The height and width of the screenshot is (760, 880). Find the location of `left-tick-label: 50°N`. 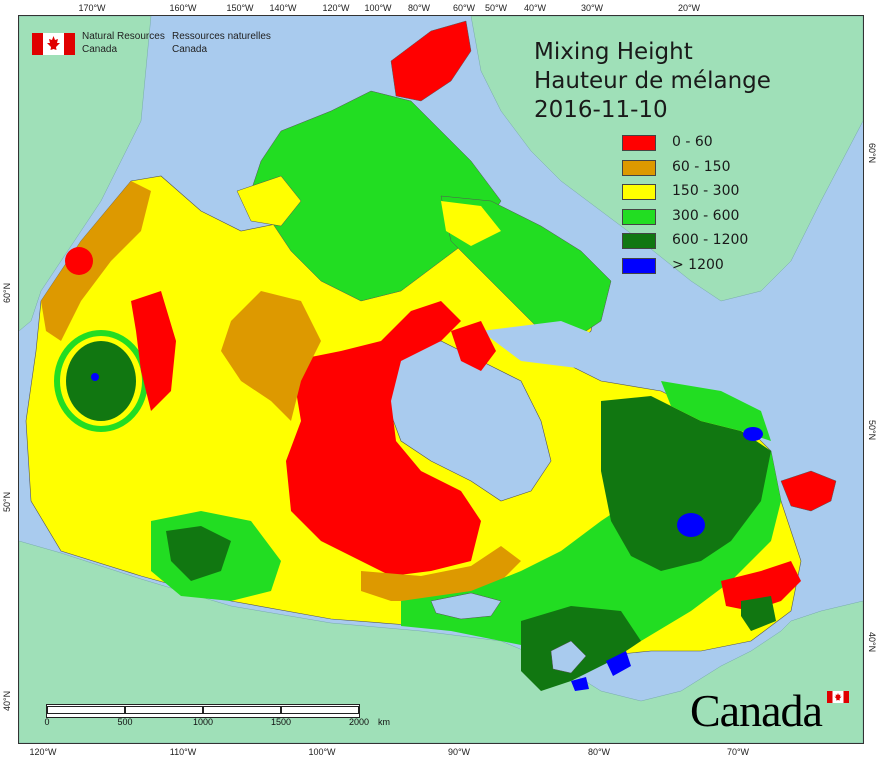

left-tick-label: 50°N is located at coordinates (7, 501).